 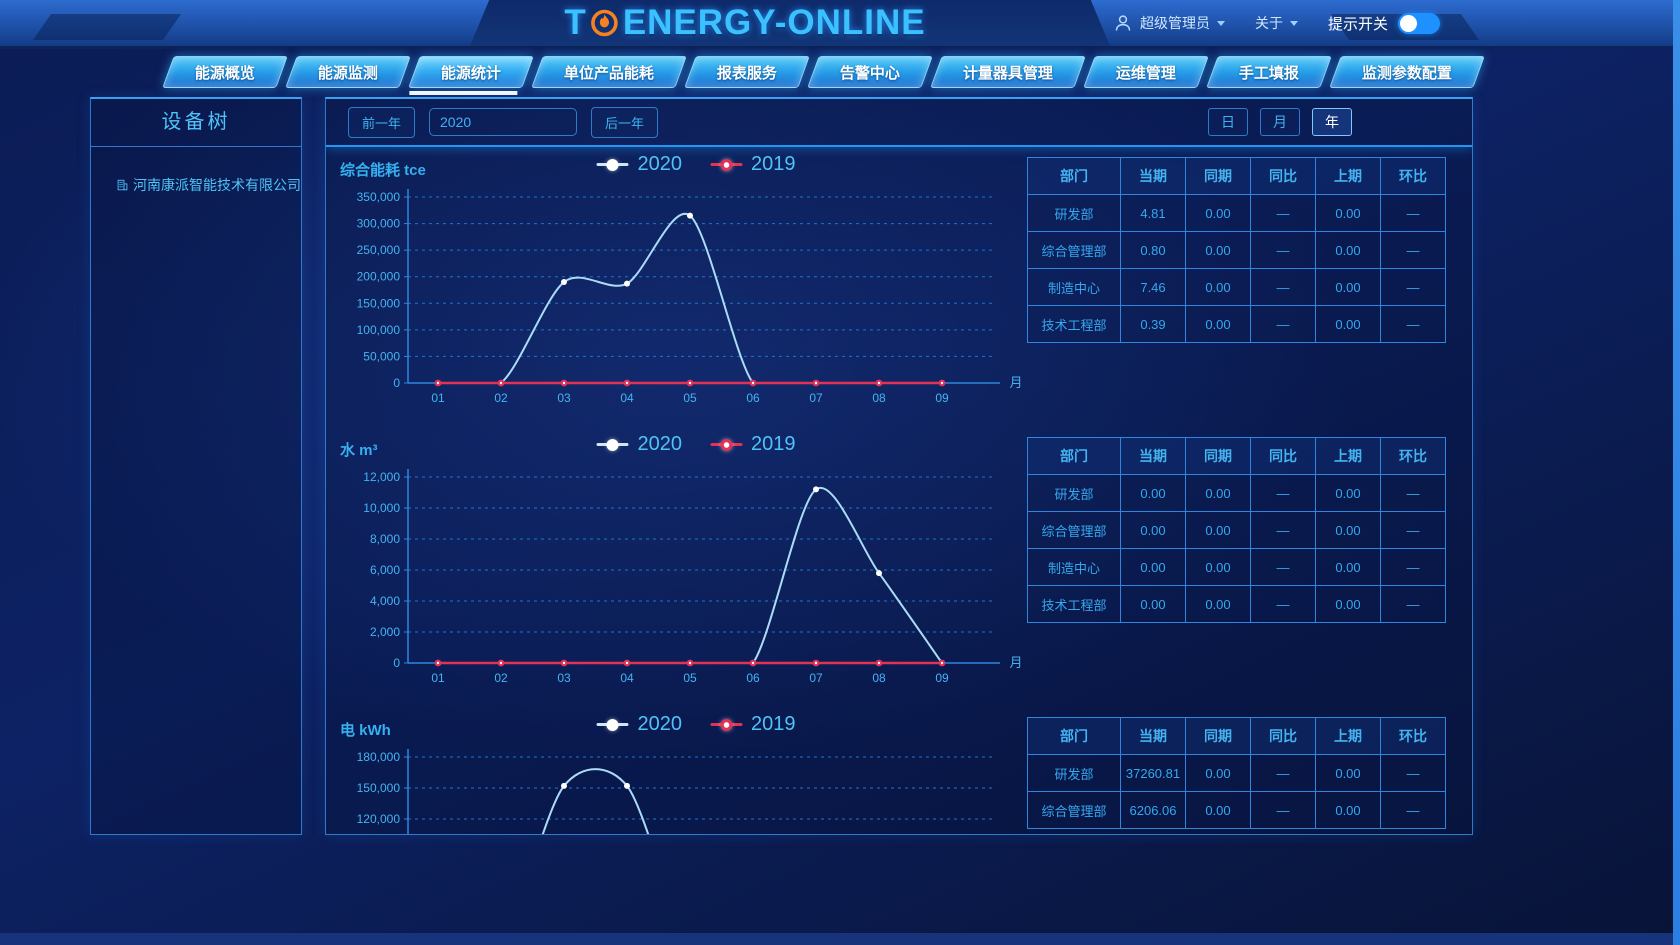 I want to click on prev-year-button: 前一年, so click(x=382, y=122).